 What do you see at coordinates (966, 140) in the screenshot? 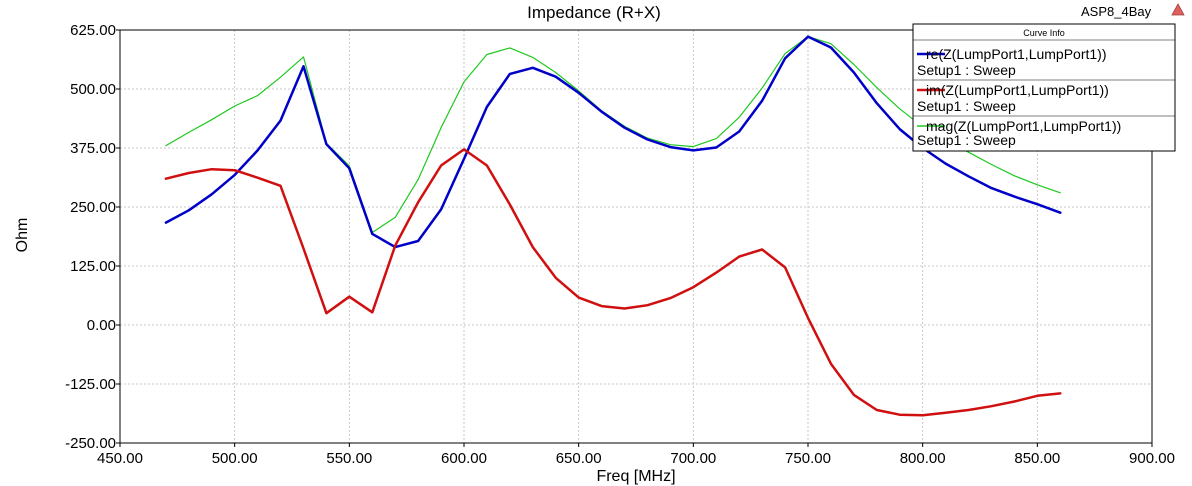
I see `legend-setup-mag: Setup1 : Sweep` at bounding box center [966, 140].